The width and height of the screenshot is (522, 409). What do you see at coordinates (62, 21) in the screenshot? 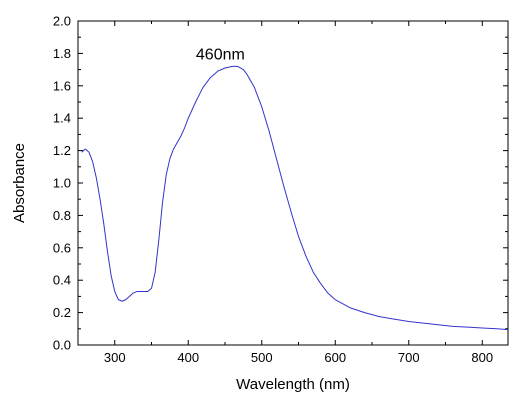
I see `y-tick-label: 2.0` at bounding box center [62, 21].